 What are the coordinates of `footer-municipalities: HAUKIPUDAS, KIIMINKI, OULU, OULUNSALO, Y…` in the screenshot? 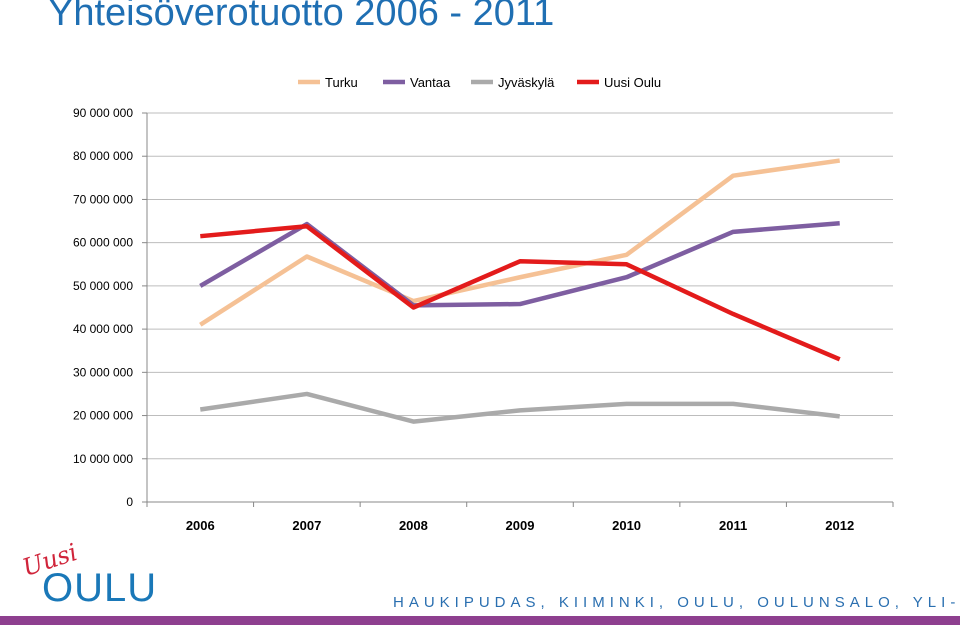 It's located at (676, 602).